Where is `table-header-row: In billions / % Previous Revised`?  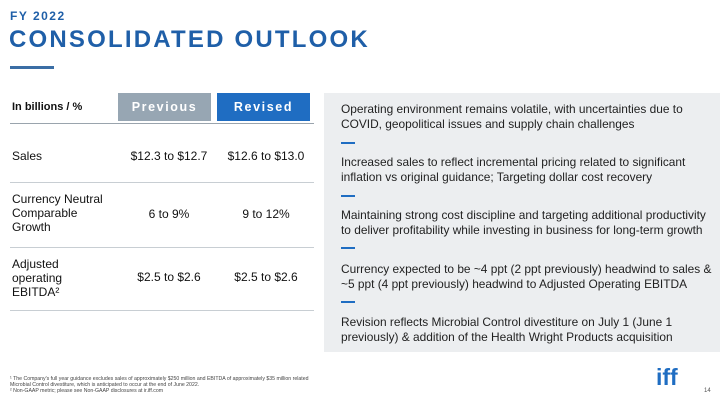
table-header-row: In billions / % Previous Revised is located at coordinates (159, 110).